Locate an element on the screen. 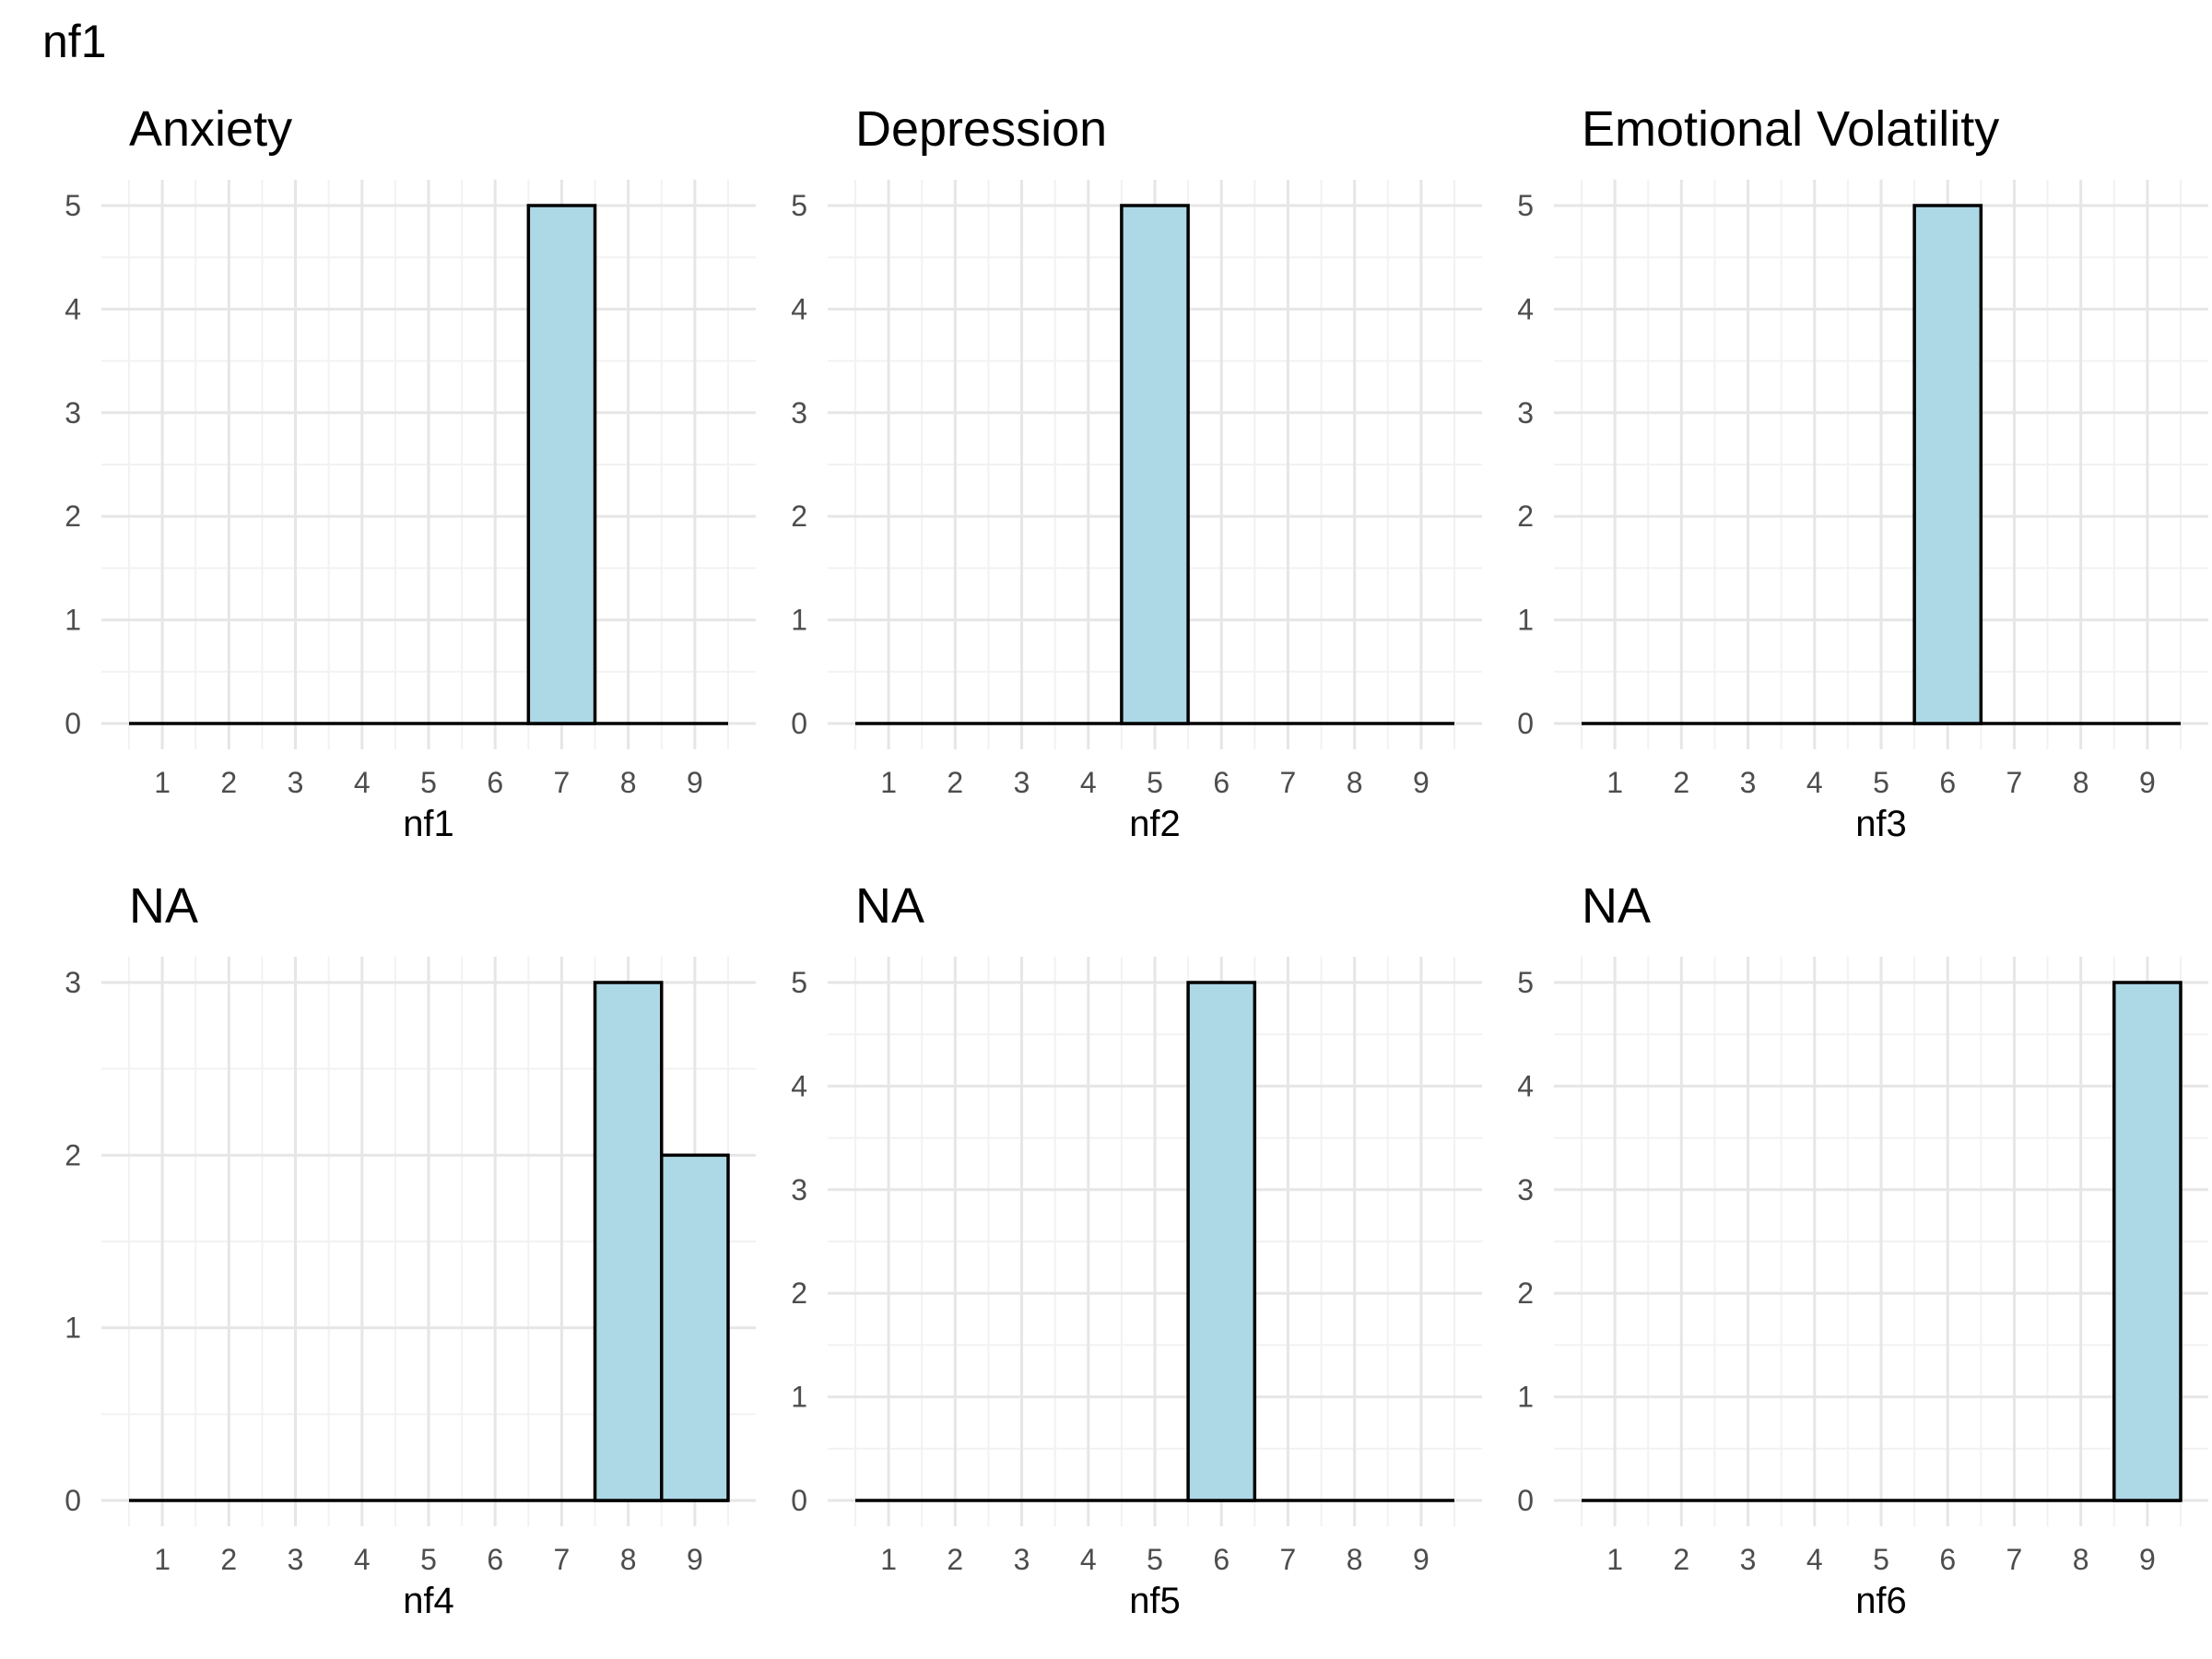 This screenshot has width=2212, height=1659. x-axis-label: nf6 is located at coordinates (1881, 1601).